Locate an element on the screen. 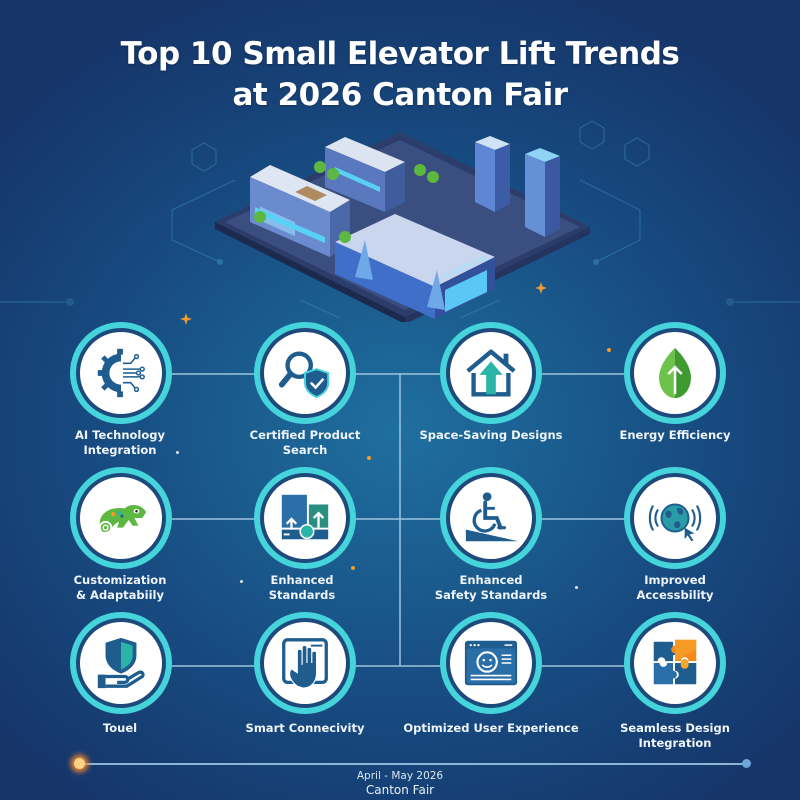 The image size is (800, 800). vertical-connector-line is located at coordinates (400, 519).